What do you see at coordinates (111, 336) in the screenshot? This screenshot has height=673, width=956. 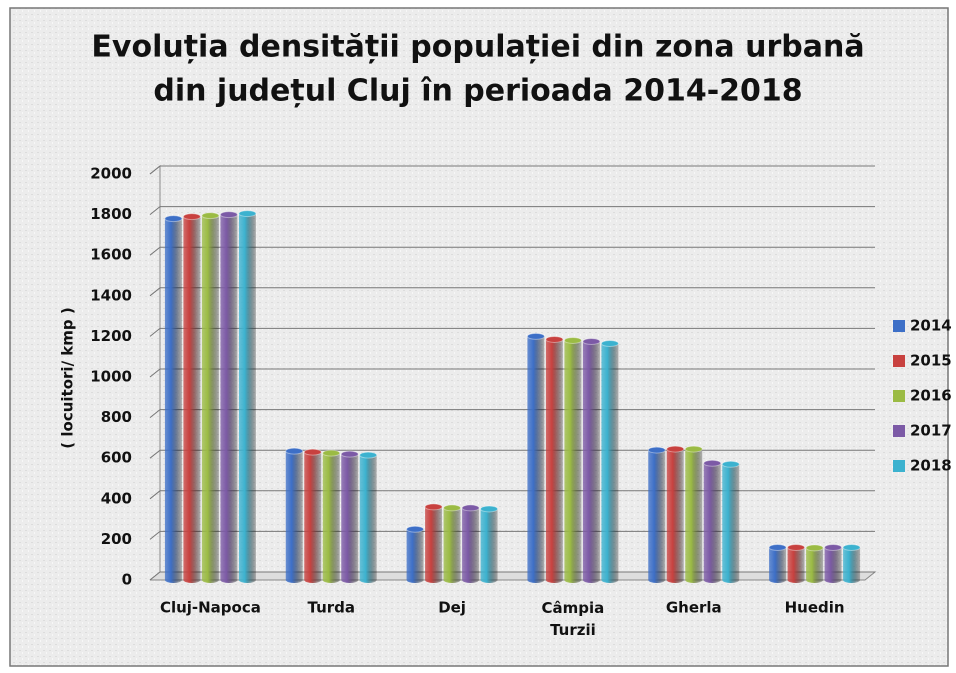 I see `y-tick-label: 1200` at bounding box center [111, 336].